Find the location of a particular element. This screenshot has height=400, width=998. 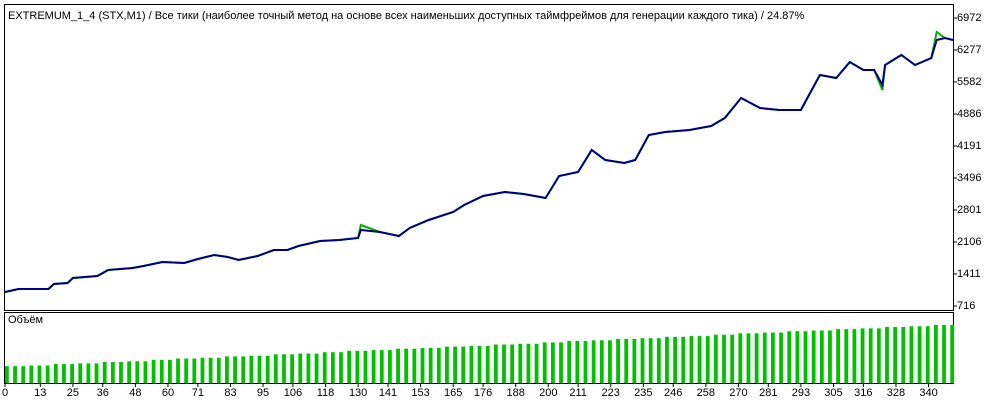

x-tick-label: 246 is located at coordinates (673, 393).